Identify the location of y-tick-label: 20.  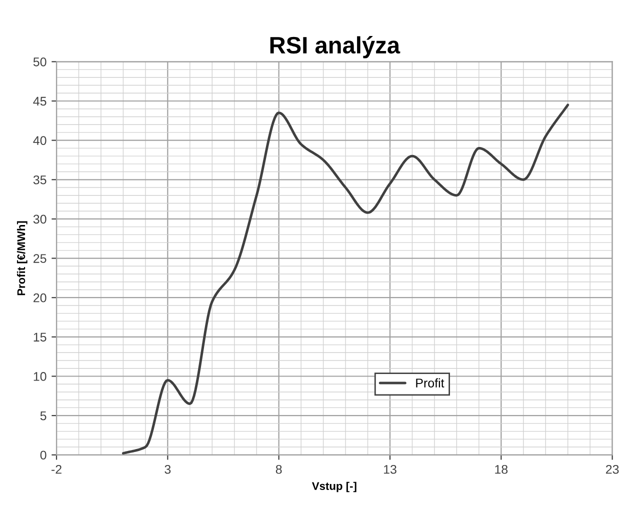
(40, 297).